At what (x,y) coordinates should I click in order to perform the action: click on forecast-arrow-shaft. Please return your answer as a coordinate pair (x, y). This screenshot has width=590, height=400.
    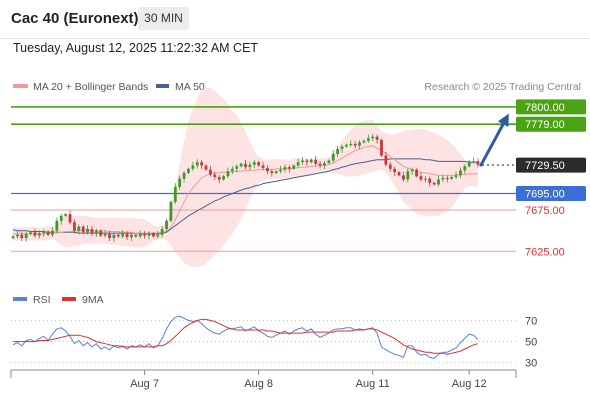
    Looking at the image, I should click on (493, 142).